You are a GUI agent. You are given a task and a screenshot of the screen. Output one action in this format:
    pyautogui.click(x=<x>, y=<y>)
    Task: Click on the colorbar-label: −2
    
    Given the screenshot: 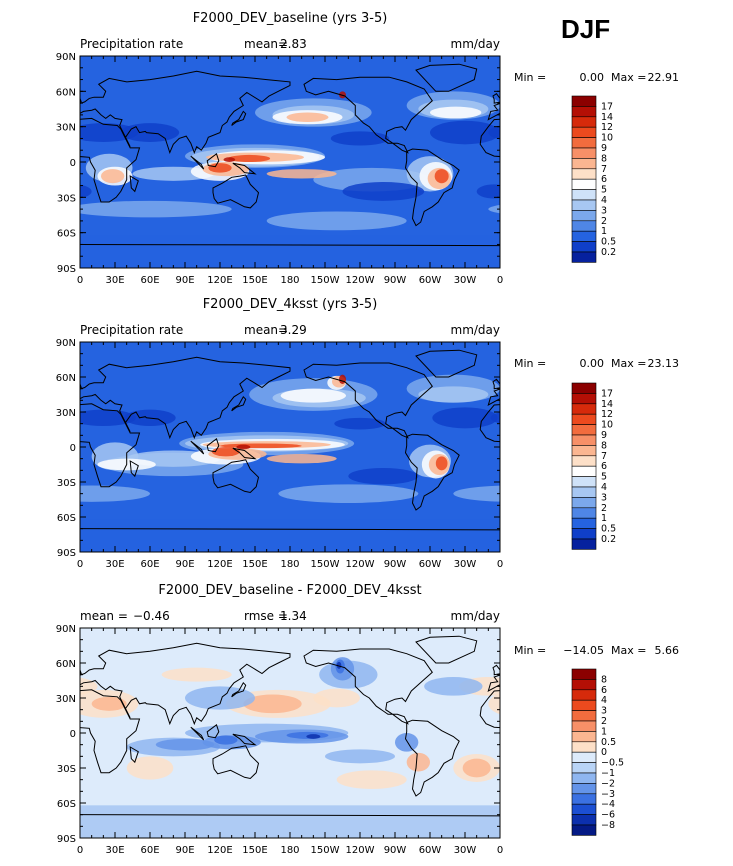 What is the action you would take?
    pyautogui.click(x=608, y=783)
    